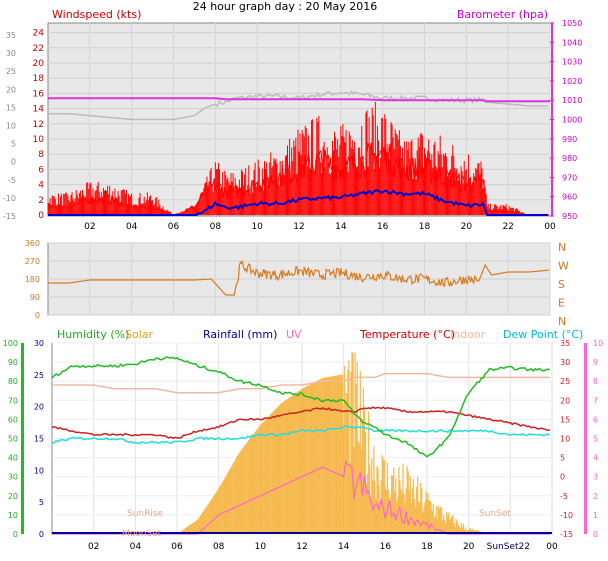  What do you see at coordinates (13, 419) in the screenshot?
I see `humidity-tick-label: 60` at bounding box center [13, 419].